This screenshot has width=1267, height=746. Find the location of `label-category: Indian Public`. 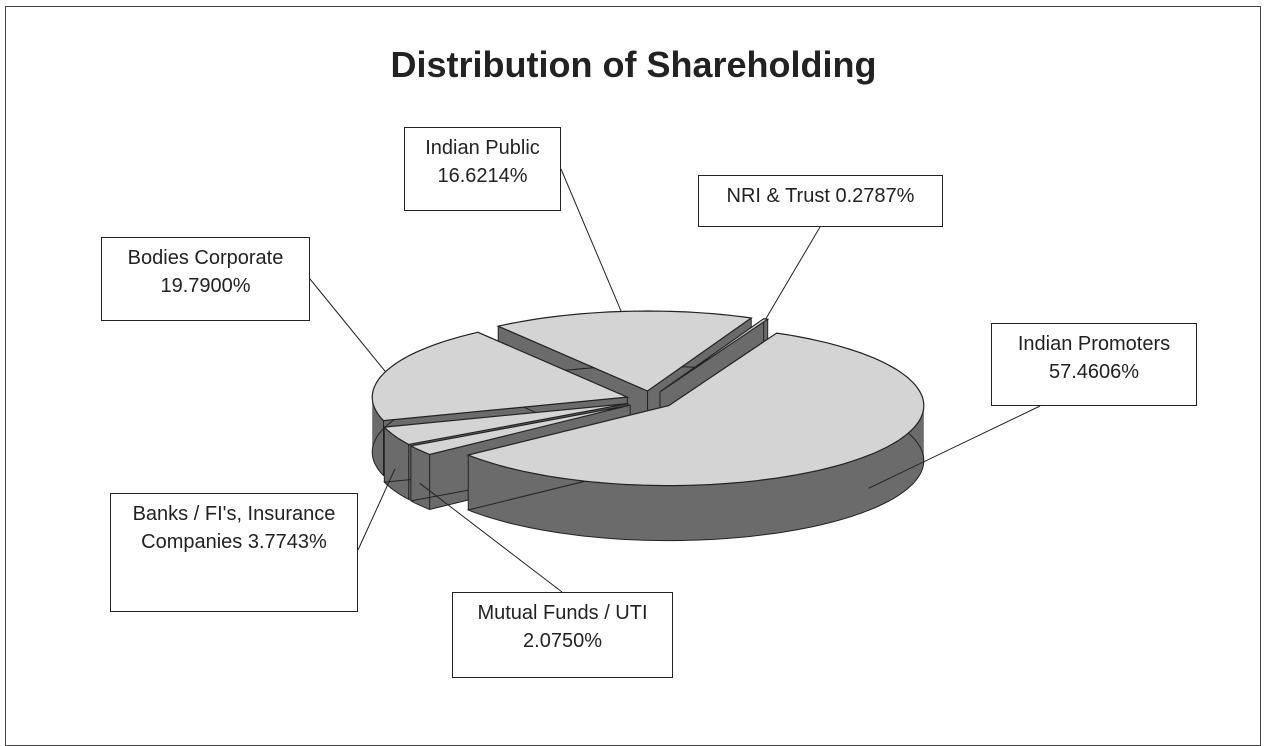

label-category: Indian Public is located at coordinates (482, 148).